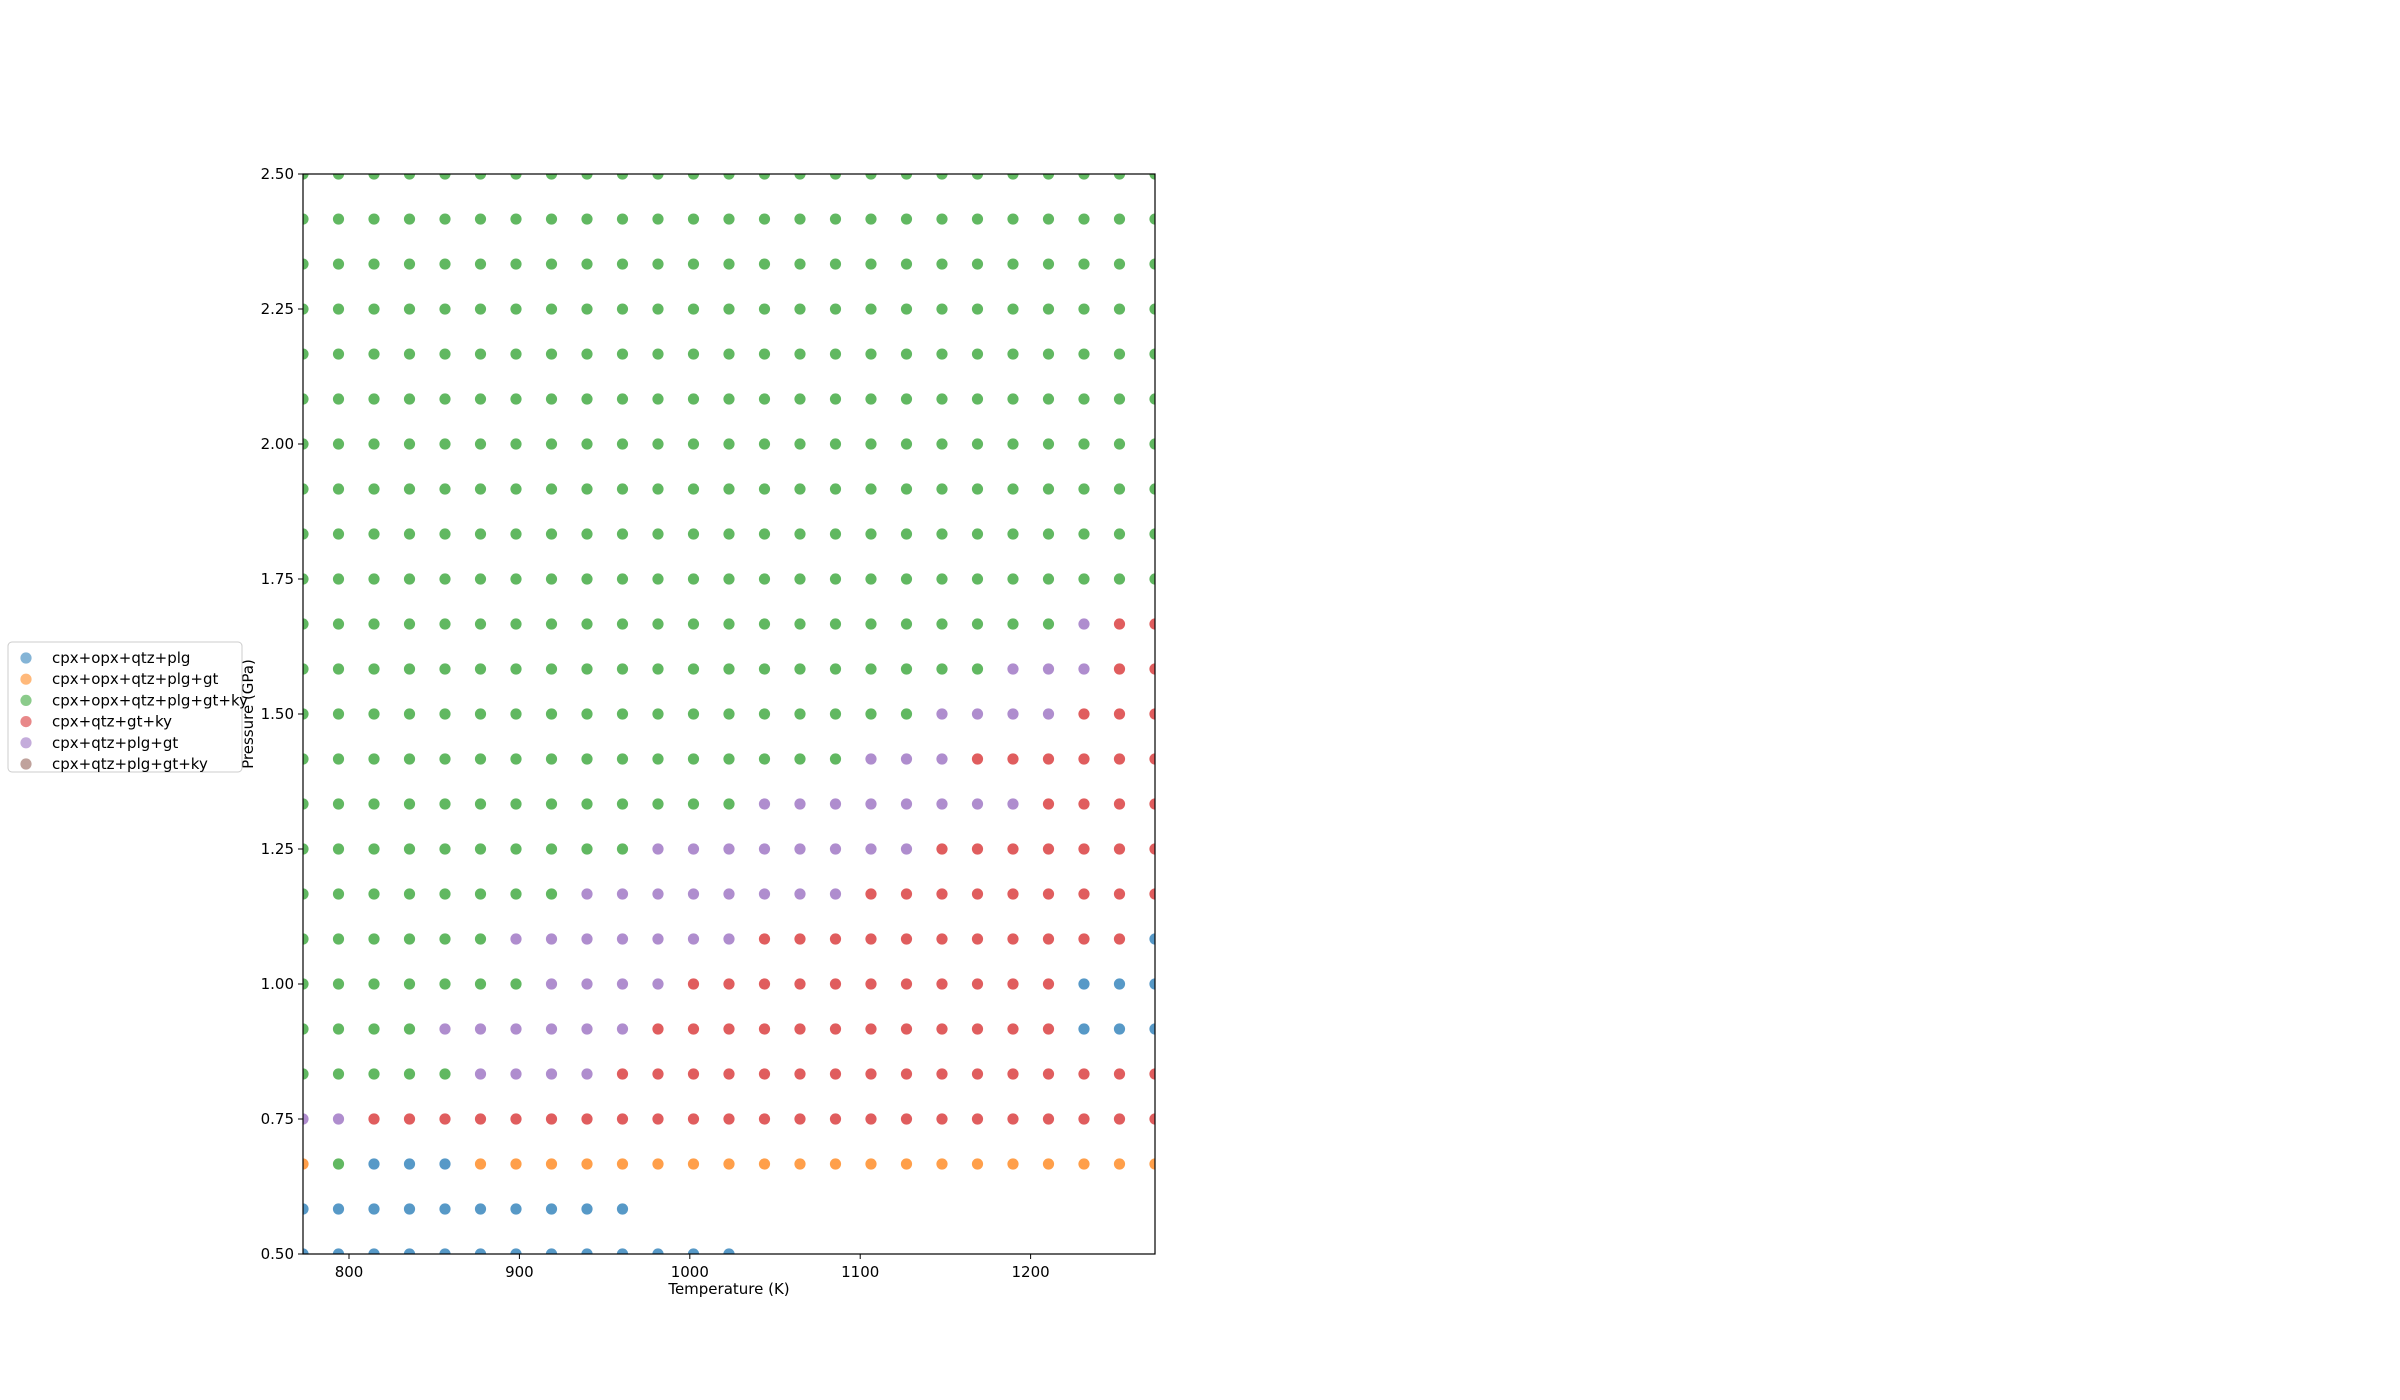 The height and width of the screenshot is (1400, 2400). I want to click on x-axis-label: Temperature (K), so click(728, 1289).